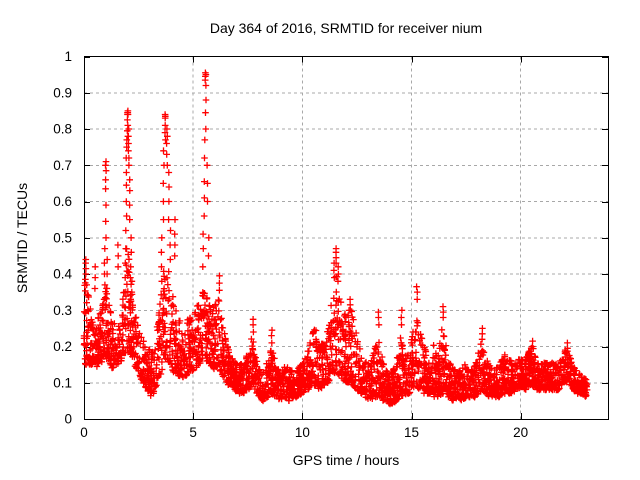 The width and height of the screenshot is (640, 480). I want to click on y-tick-label: 1, so click(68, 56).